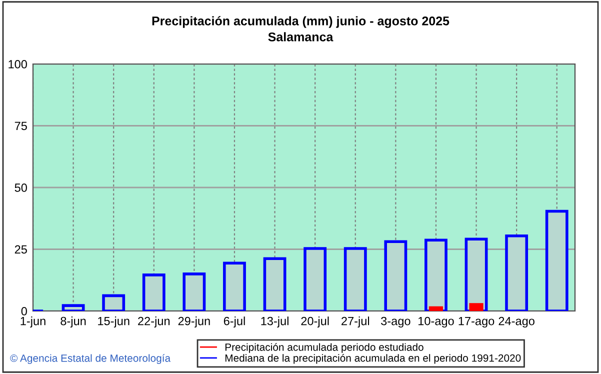 The width and height of the screenshot is (601, 374). What do you see at coordinates (73, 322) in the screenshot?
I see `x-tick-label: 8-jun` at bounding box center [73, 322].